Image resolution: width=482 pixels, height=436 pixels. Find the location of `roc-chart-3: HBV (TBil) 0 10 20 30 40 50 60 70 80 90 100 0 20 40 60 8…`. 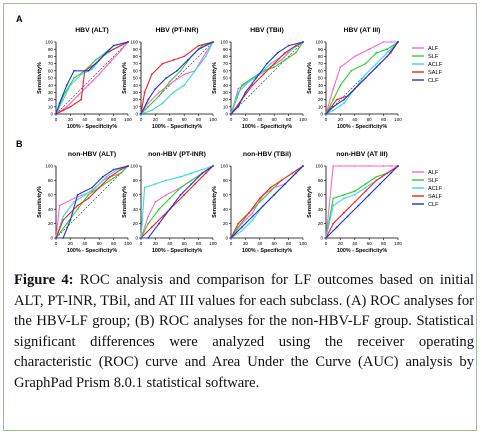

roc-chart-3: HBV (TBil) 0 10 20 30 40 50 60 70 80 90 100 0 20 40 60 8… is located at coordinates (259, 78).